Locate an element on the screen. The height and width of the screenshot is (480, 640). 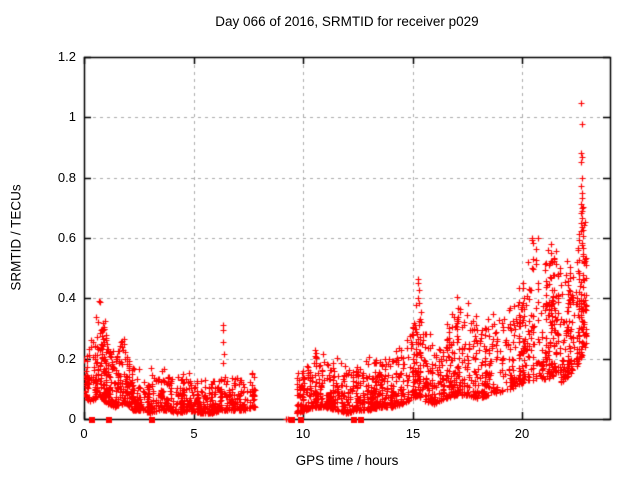
y-tick-label: 0.4 is located at coordinates (66, 297).